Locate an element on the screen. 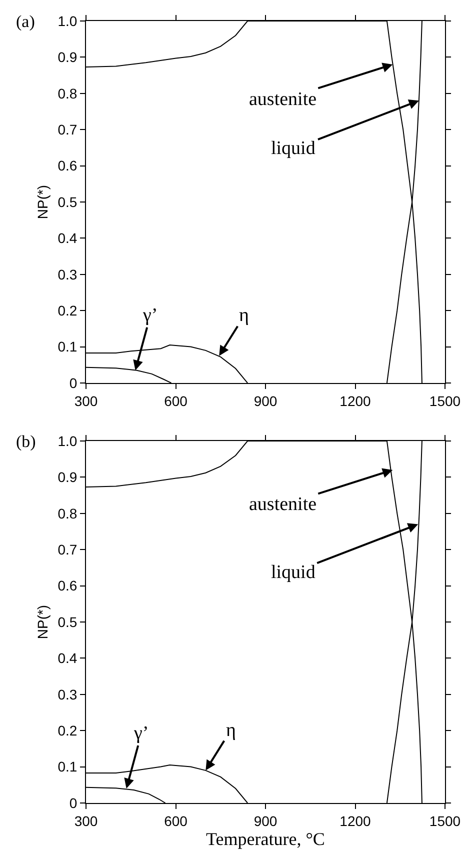  x-axis-title: Temperature, °C is located at coordinates (265, 838).